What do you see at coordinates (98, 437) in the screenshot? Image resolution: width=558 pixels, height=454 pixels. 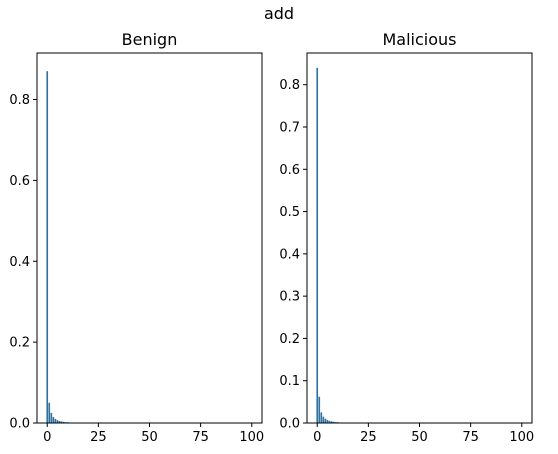 I see `benign-x-tick-label: 25` at bounding box center [98, 437].